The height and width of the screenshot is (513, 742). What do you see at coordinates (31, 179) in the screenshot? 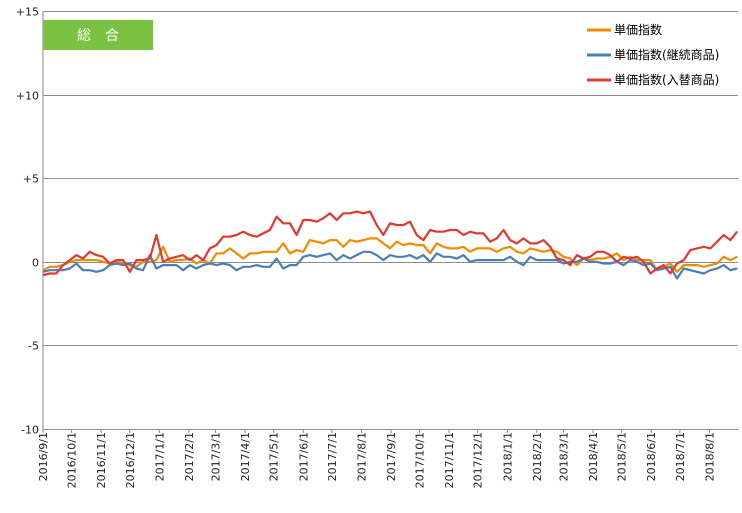
I see `y-tick-label: +5` at bounding box center [31, 179].